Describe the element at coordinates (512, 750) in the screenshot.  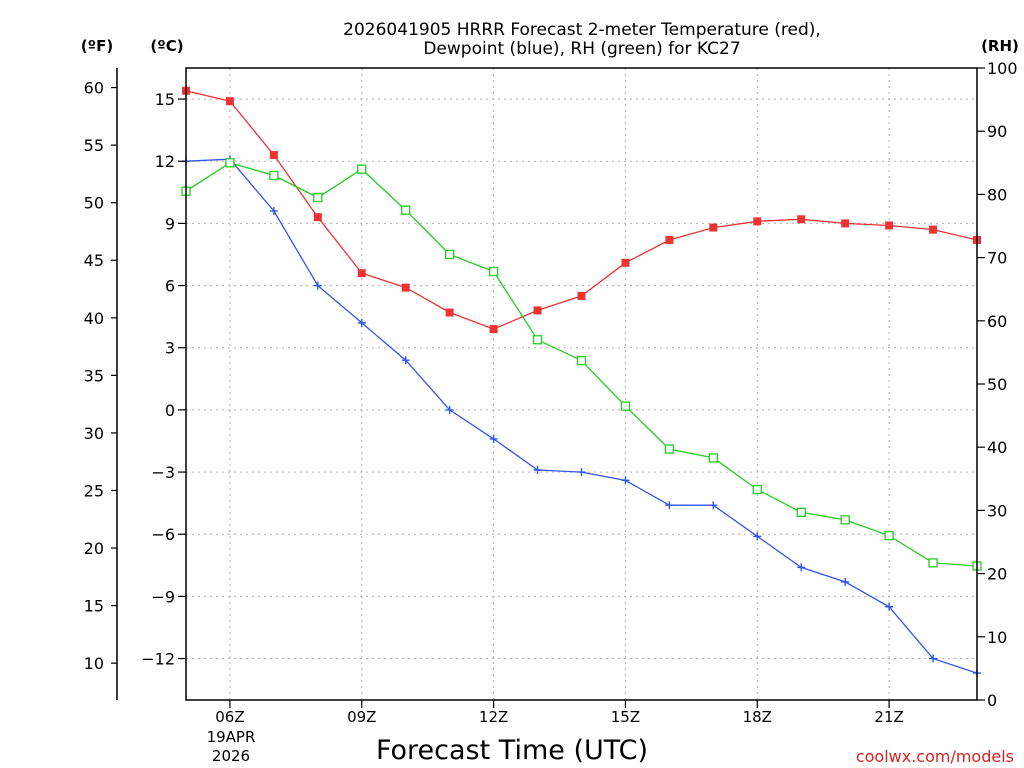
I see `x-axis-title: Forecast Time (UTC)` at that location.